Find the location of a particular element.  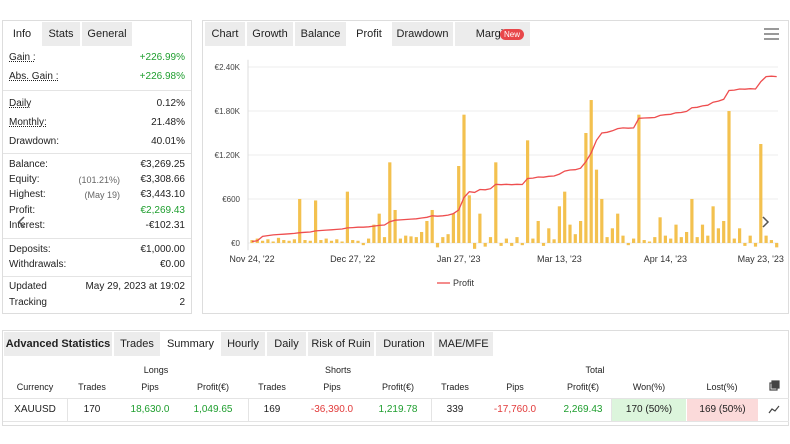

info-label: Deposits: is located at coordinates (30, 249).